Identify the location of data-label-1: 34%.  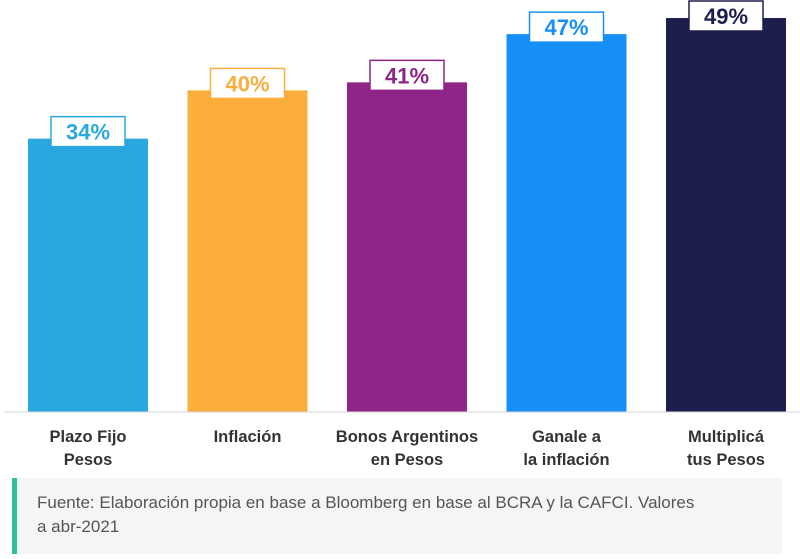
(88, 132).